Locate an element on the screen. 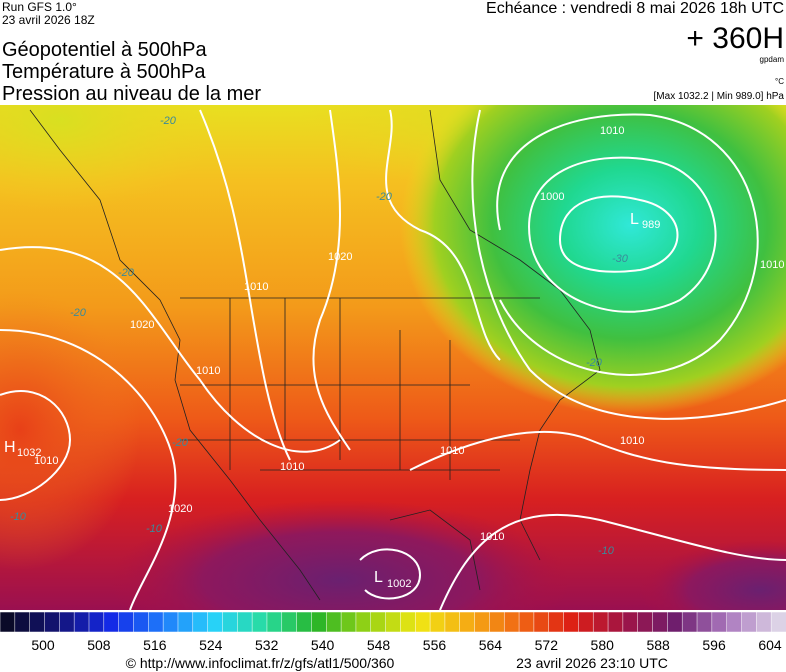  run-date: 23 avril 2026 18Z is located at coordinates (48, 20).